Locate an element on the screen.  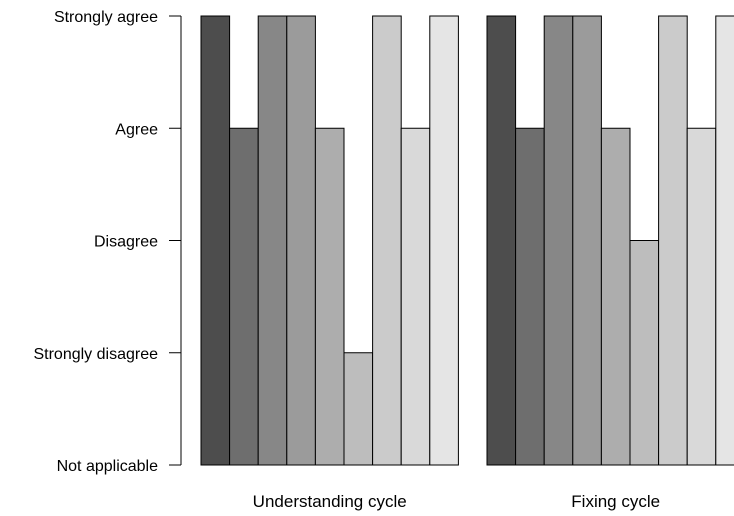
group-labels: Understanding cycle Fixing cycle is located at coordinates (456, 501).